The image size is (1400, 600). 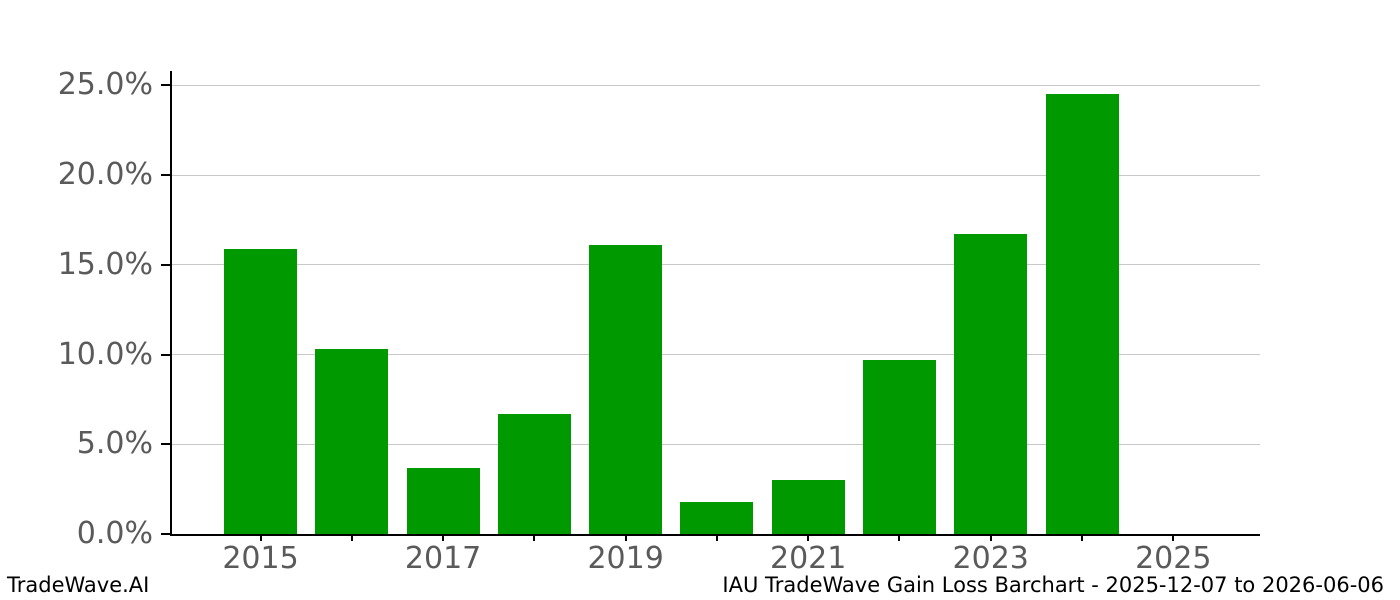 I want to click on x-tick-label: 2023, so click(x=990, y=558).